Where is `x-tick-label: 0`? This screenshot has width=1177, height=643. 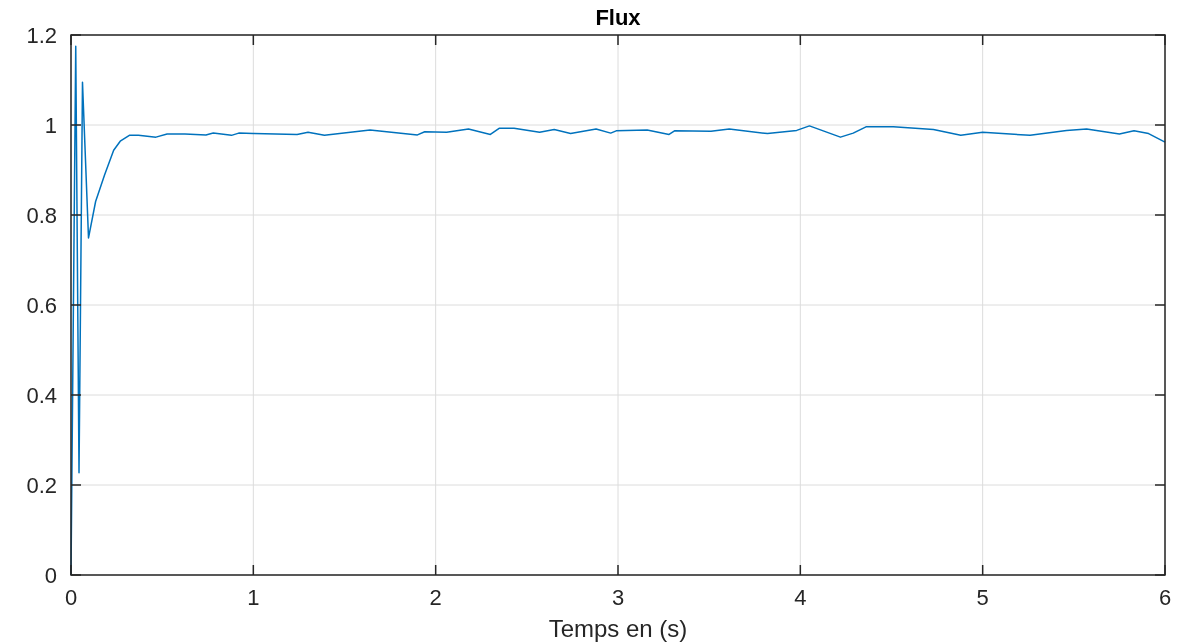
x-tick-label: 0 is located at coordinates (71, 597).